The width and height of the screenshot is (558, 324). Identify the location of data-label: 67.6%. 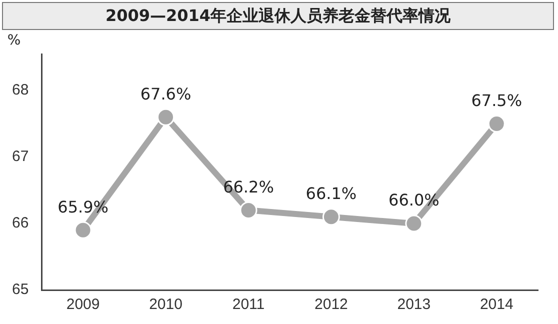
(166, 94).